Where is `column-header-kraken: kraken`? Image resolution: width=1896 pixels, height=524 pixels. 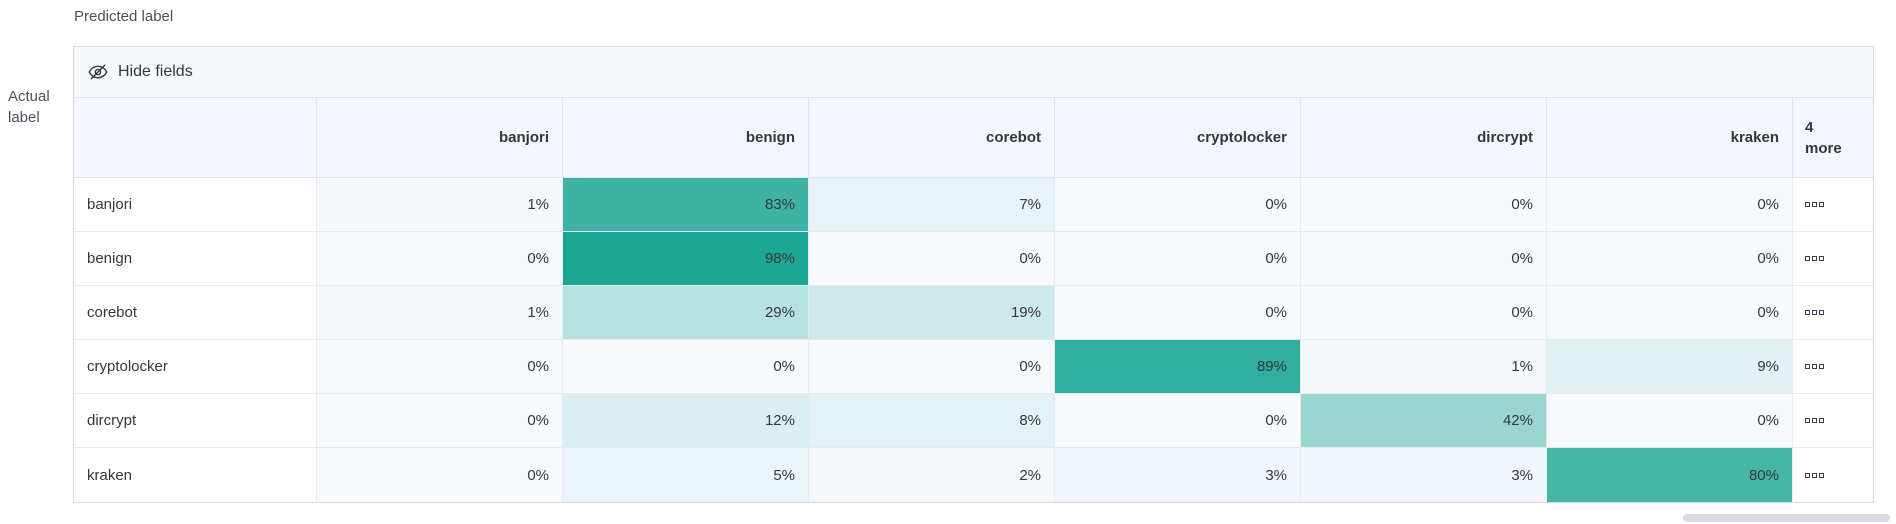 column-header-kraken: kraken is located at coordinates (1670, 137).